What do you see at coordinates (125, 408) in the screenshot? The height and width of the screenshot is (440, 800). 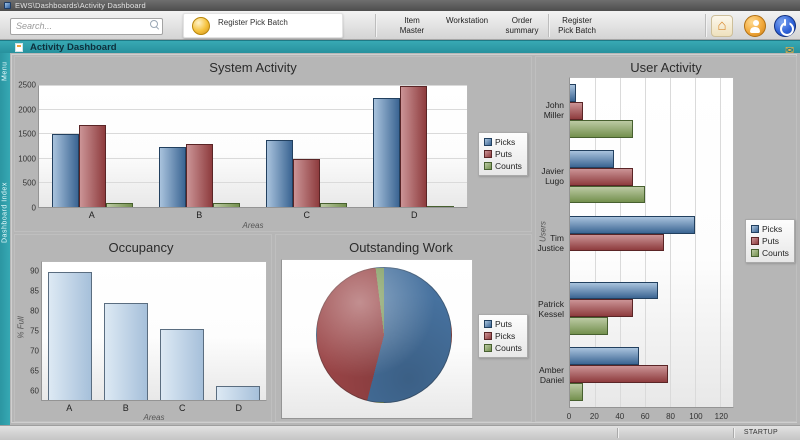 I see `x-category-label: B` at bounding box center [125, 408].